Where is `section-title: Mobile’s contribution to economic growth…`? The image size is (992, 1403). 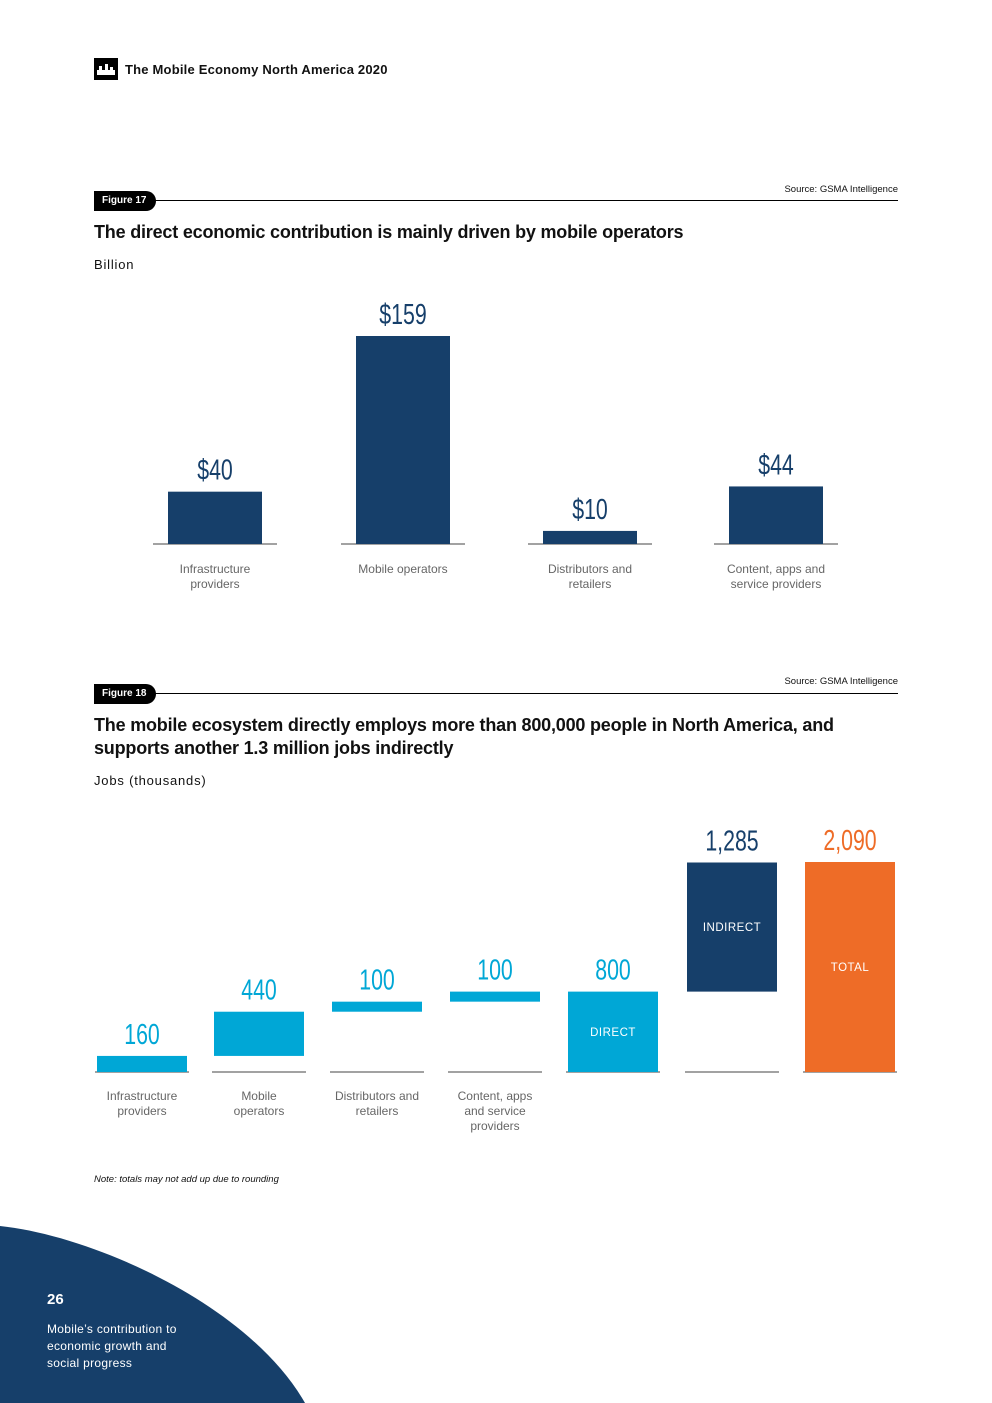 section-title: Mobile’s contribution to economic growth… is located at coordinates (112, 1346).